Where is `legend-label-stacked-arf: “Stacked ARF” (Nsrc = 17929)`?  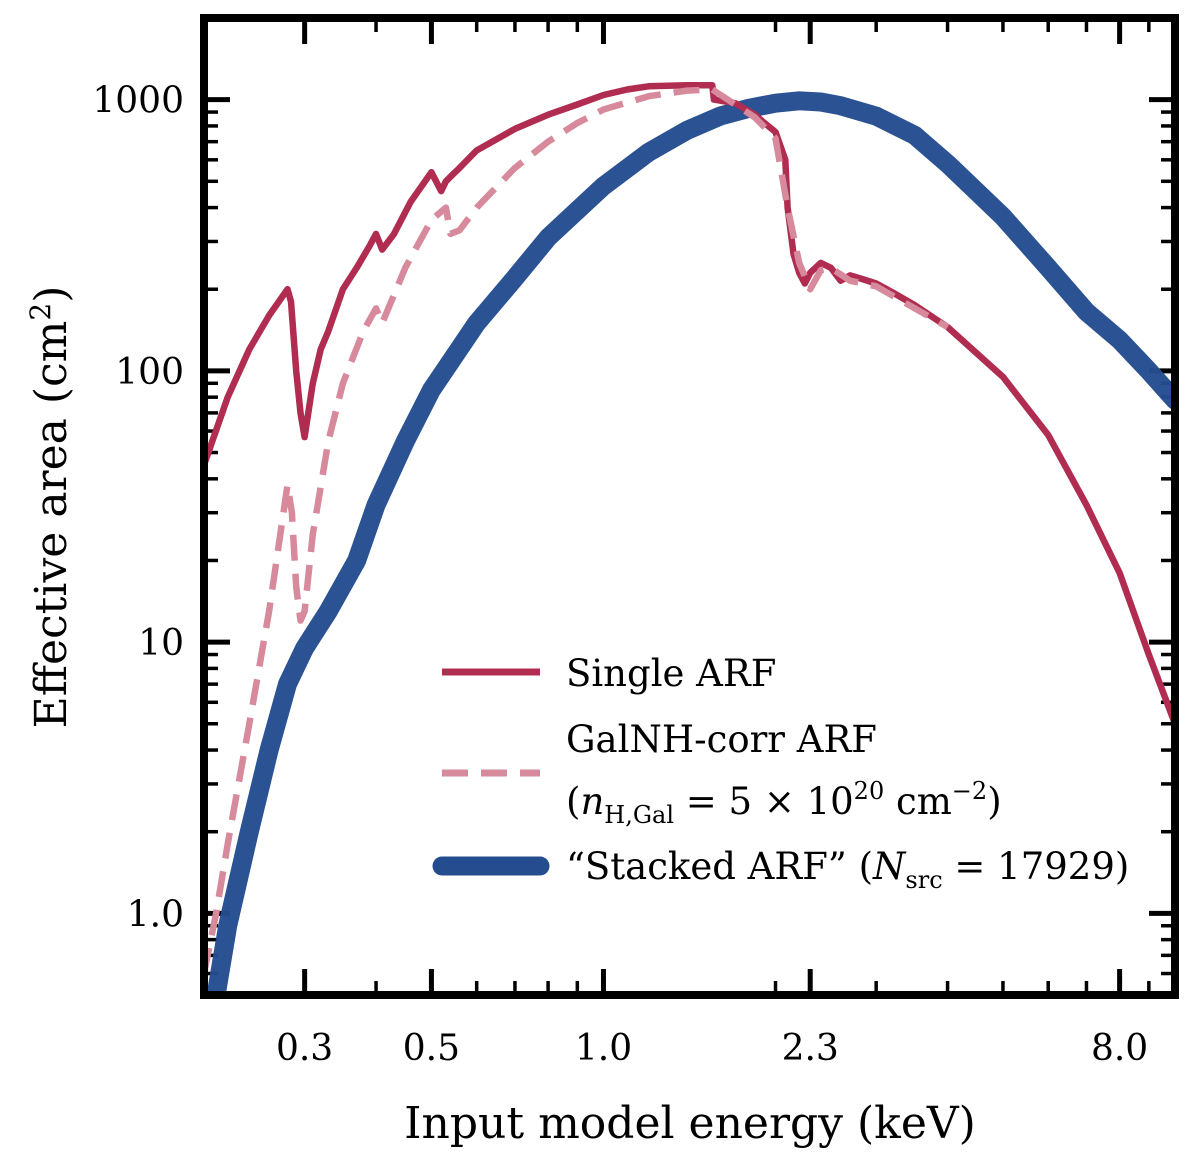
legend-label-stacked-arf: “Stacked ARF” (Nsrc = 17929) is located at coordinates (847, 869).